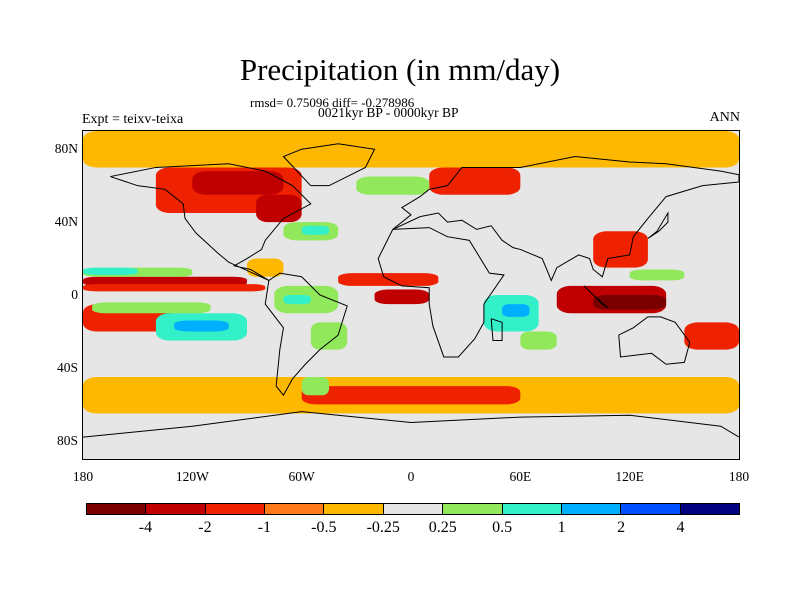 The image size is (800, 600). I want to click on longitude-tick-label: 60E, so click(520, 476).